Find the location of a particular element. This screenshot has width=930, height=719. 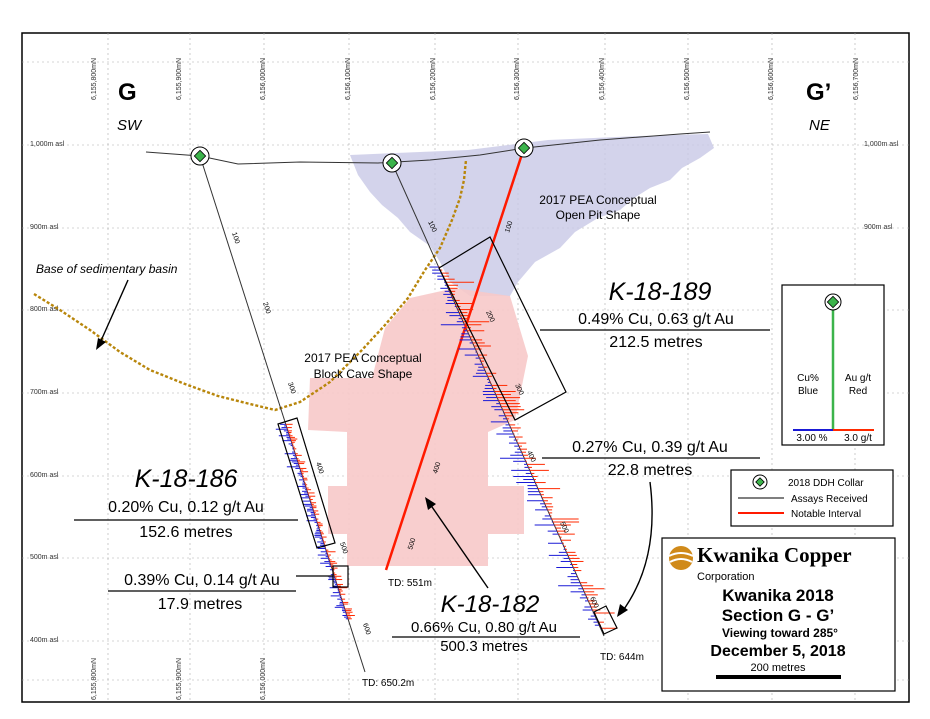

cu-max-label: 3.00 % is located at coordinates (811, 438).